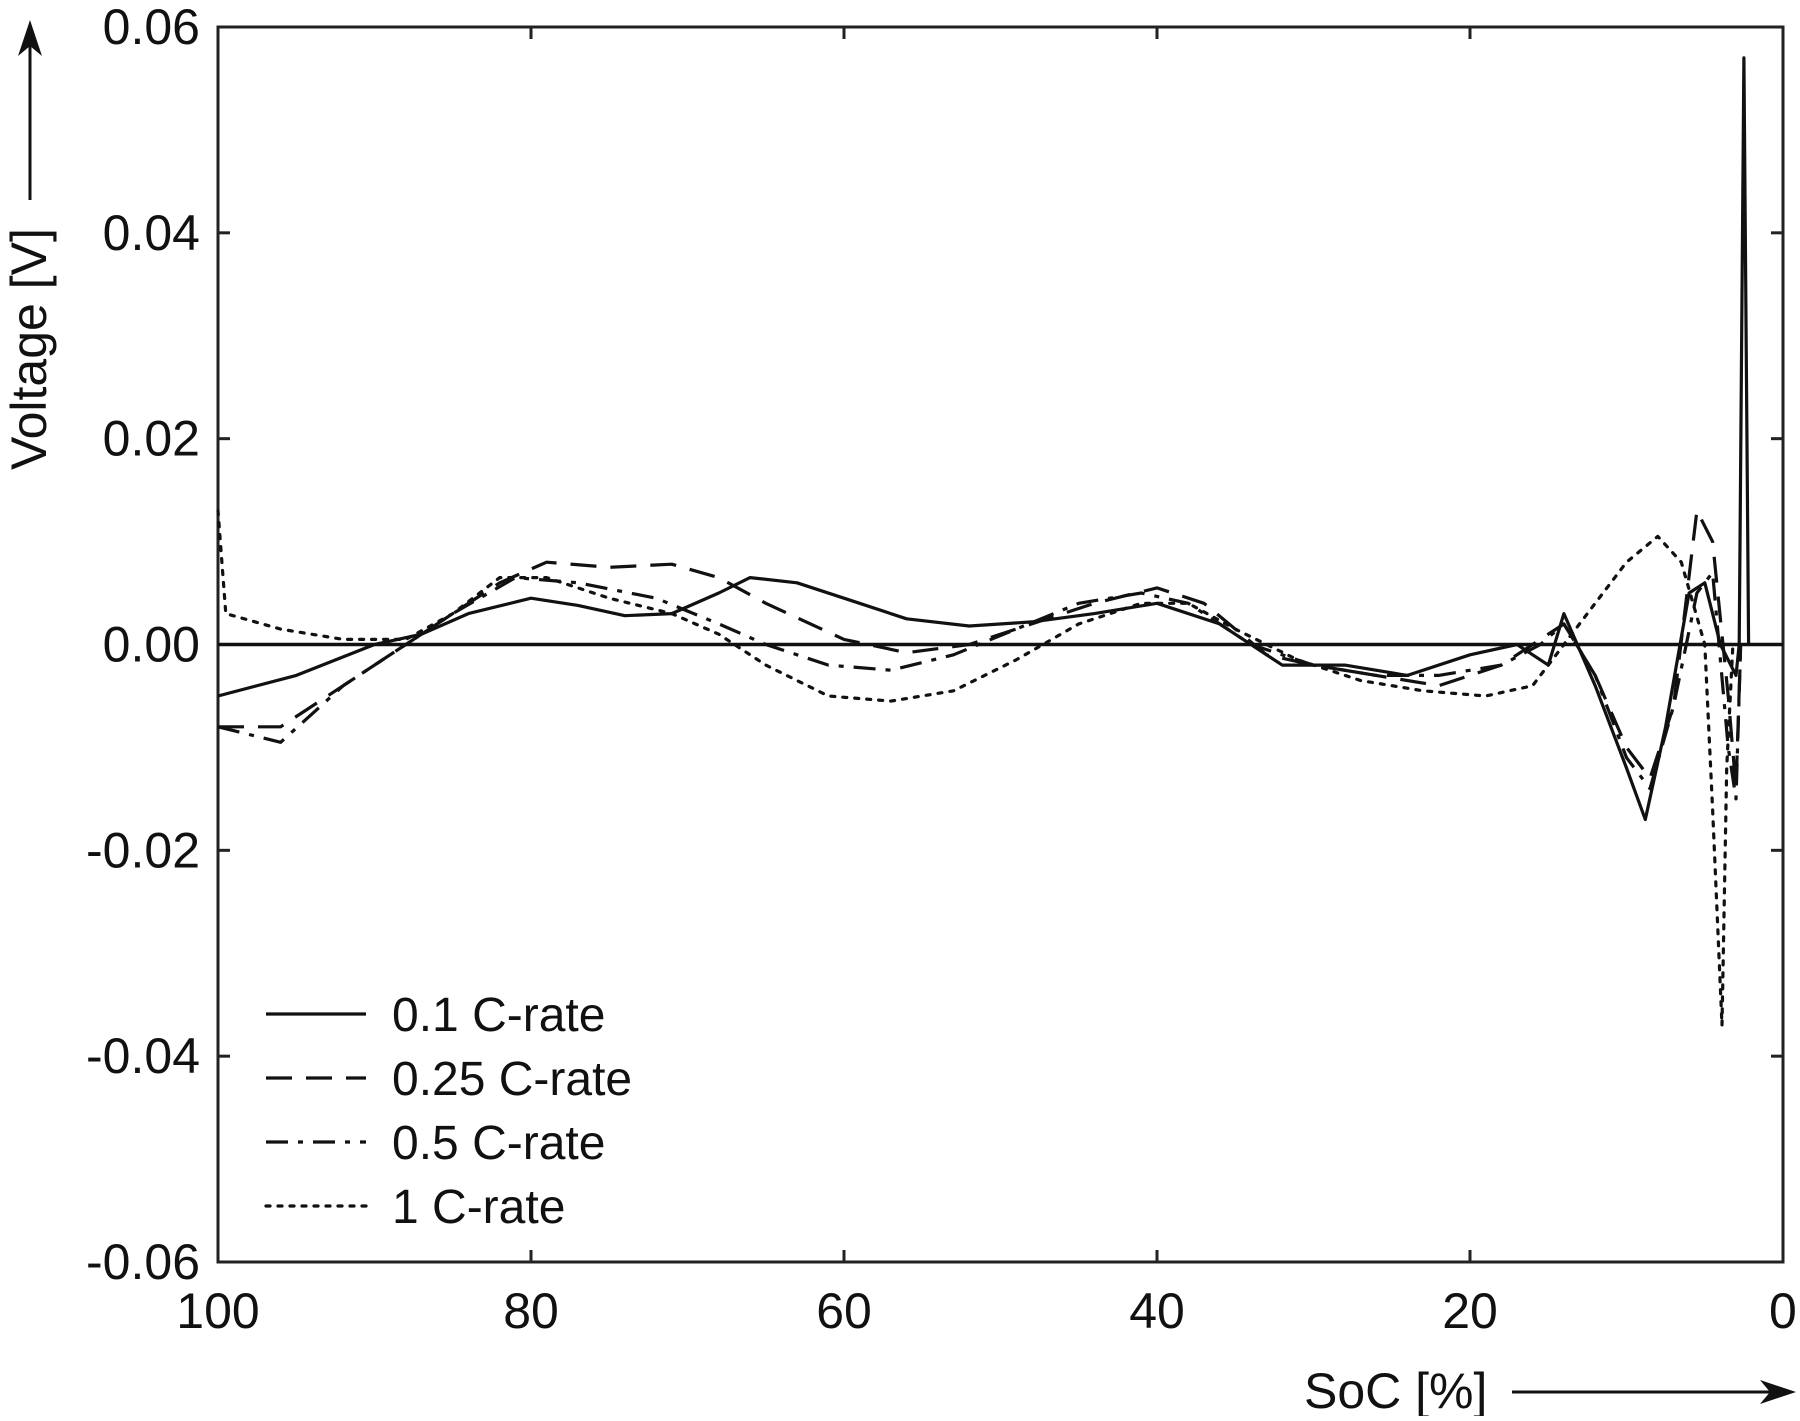 The height and width of the screenshot is (1421, 1800). What do you see at coordinates (151, 645) in the screenshot?
I see `y-tick-label: 0.00` at bounding box center [151, 645].